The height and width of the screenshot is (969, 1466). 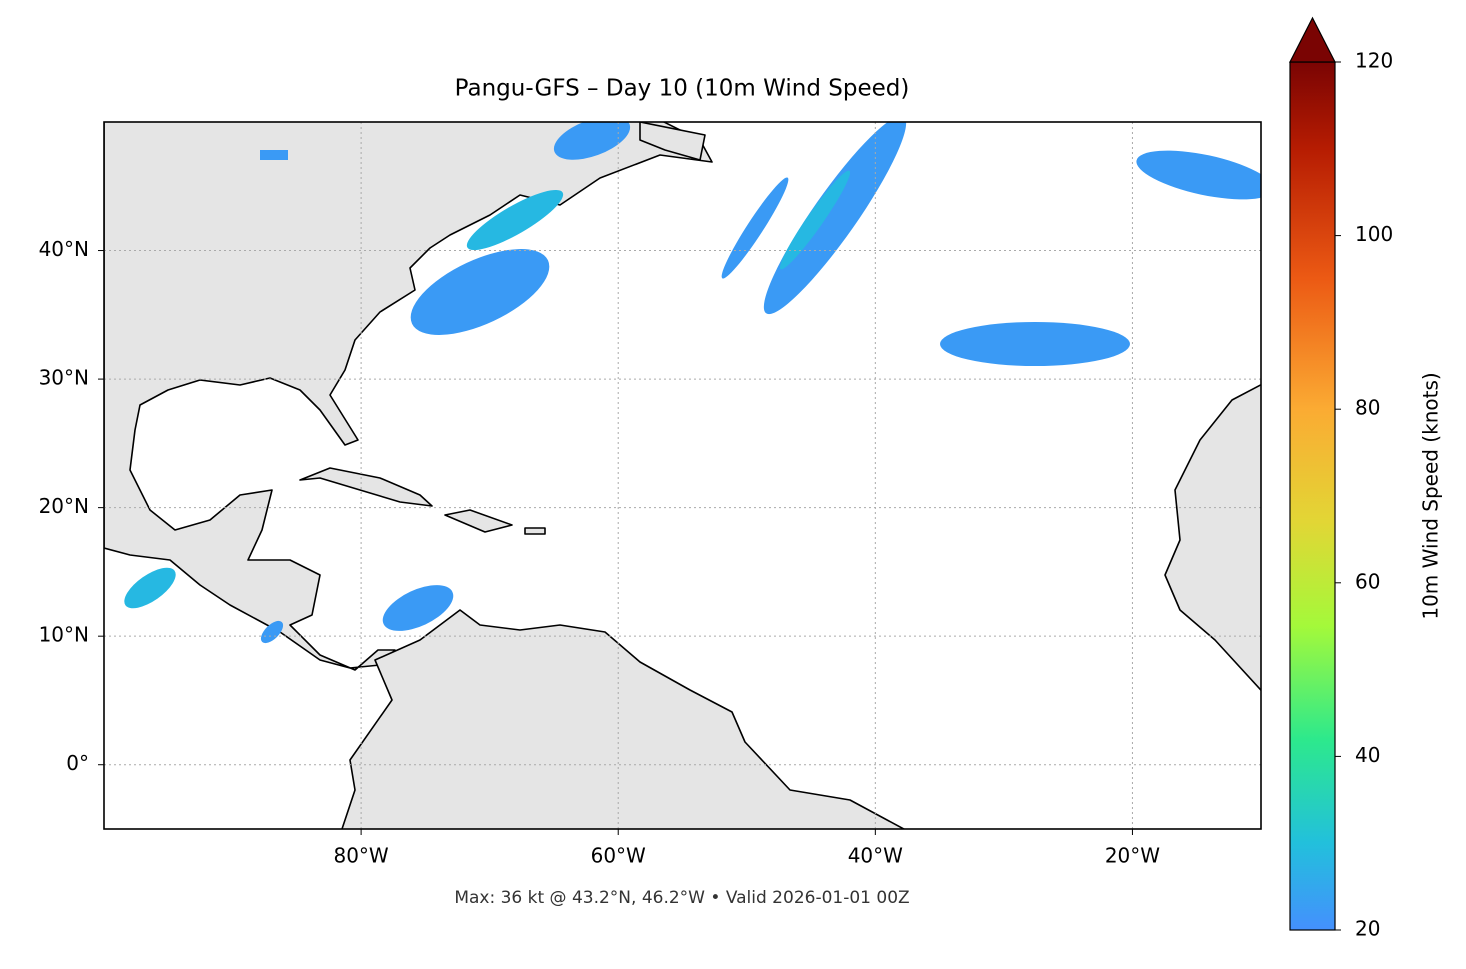 What do you see at coordinates (1367, 929) in the screenshot?
I see `colorbar-tick-label: 20` at bounding box center [1367, 929].